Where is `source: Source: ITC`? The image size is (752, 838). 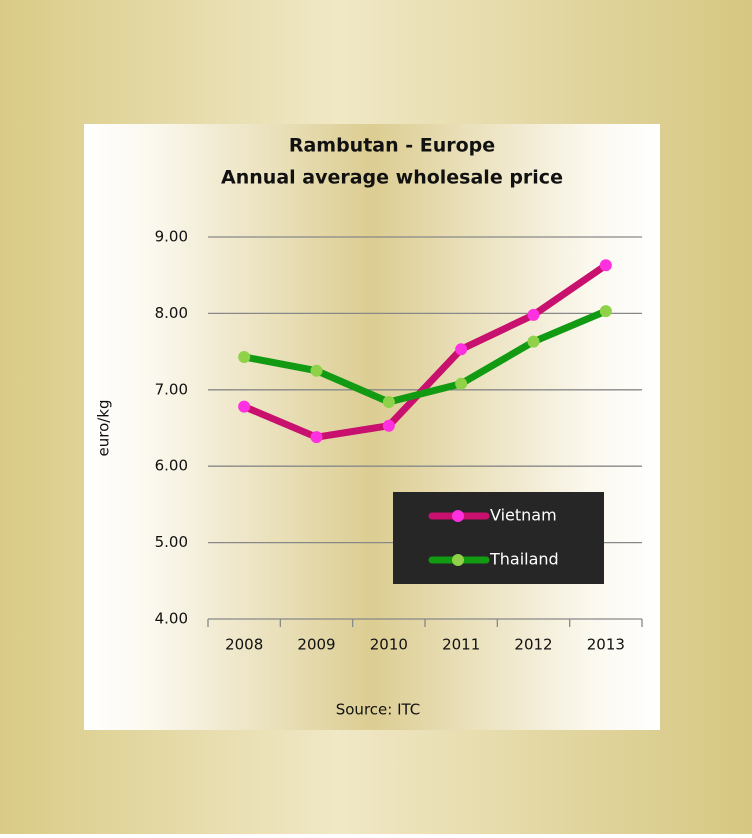
source: Source: ITC is located at coordinates (378, 710).